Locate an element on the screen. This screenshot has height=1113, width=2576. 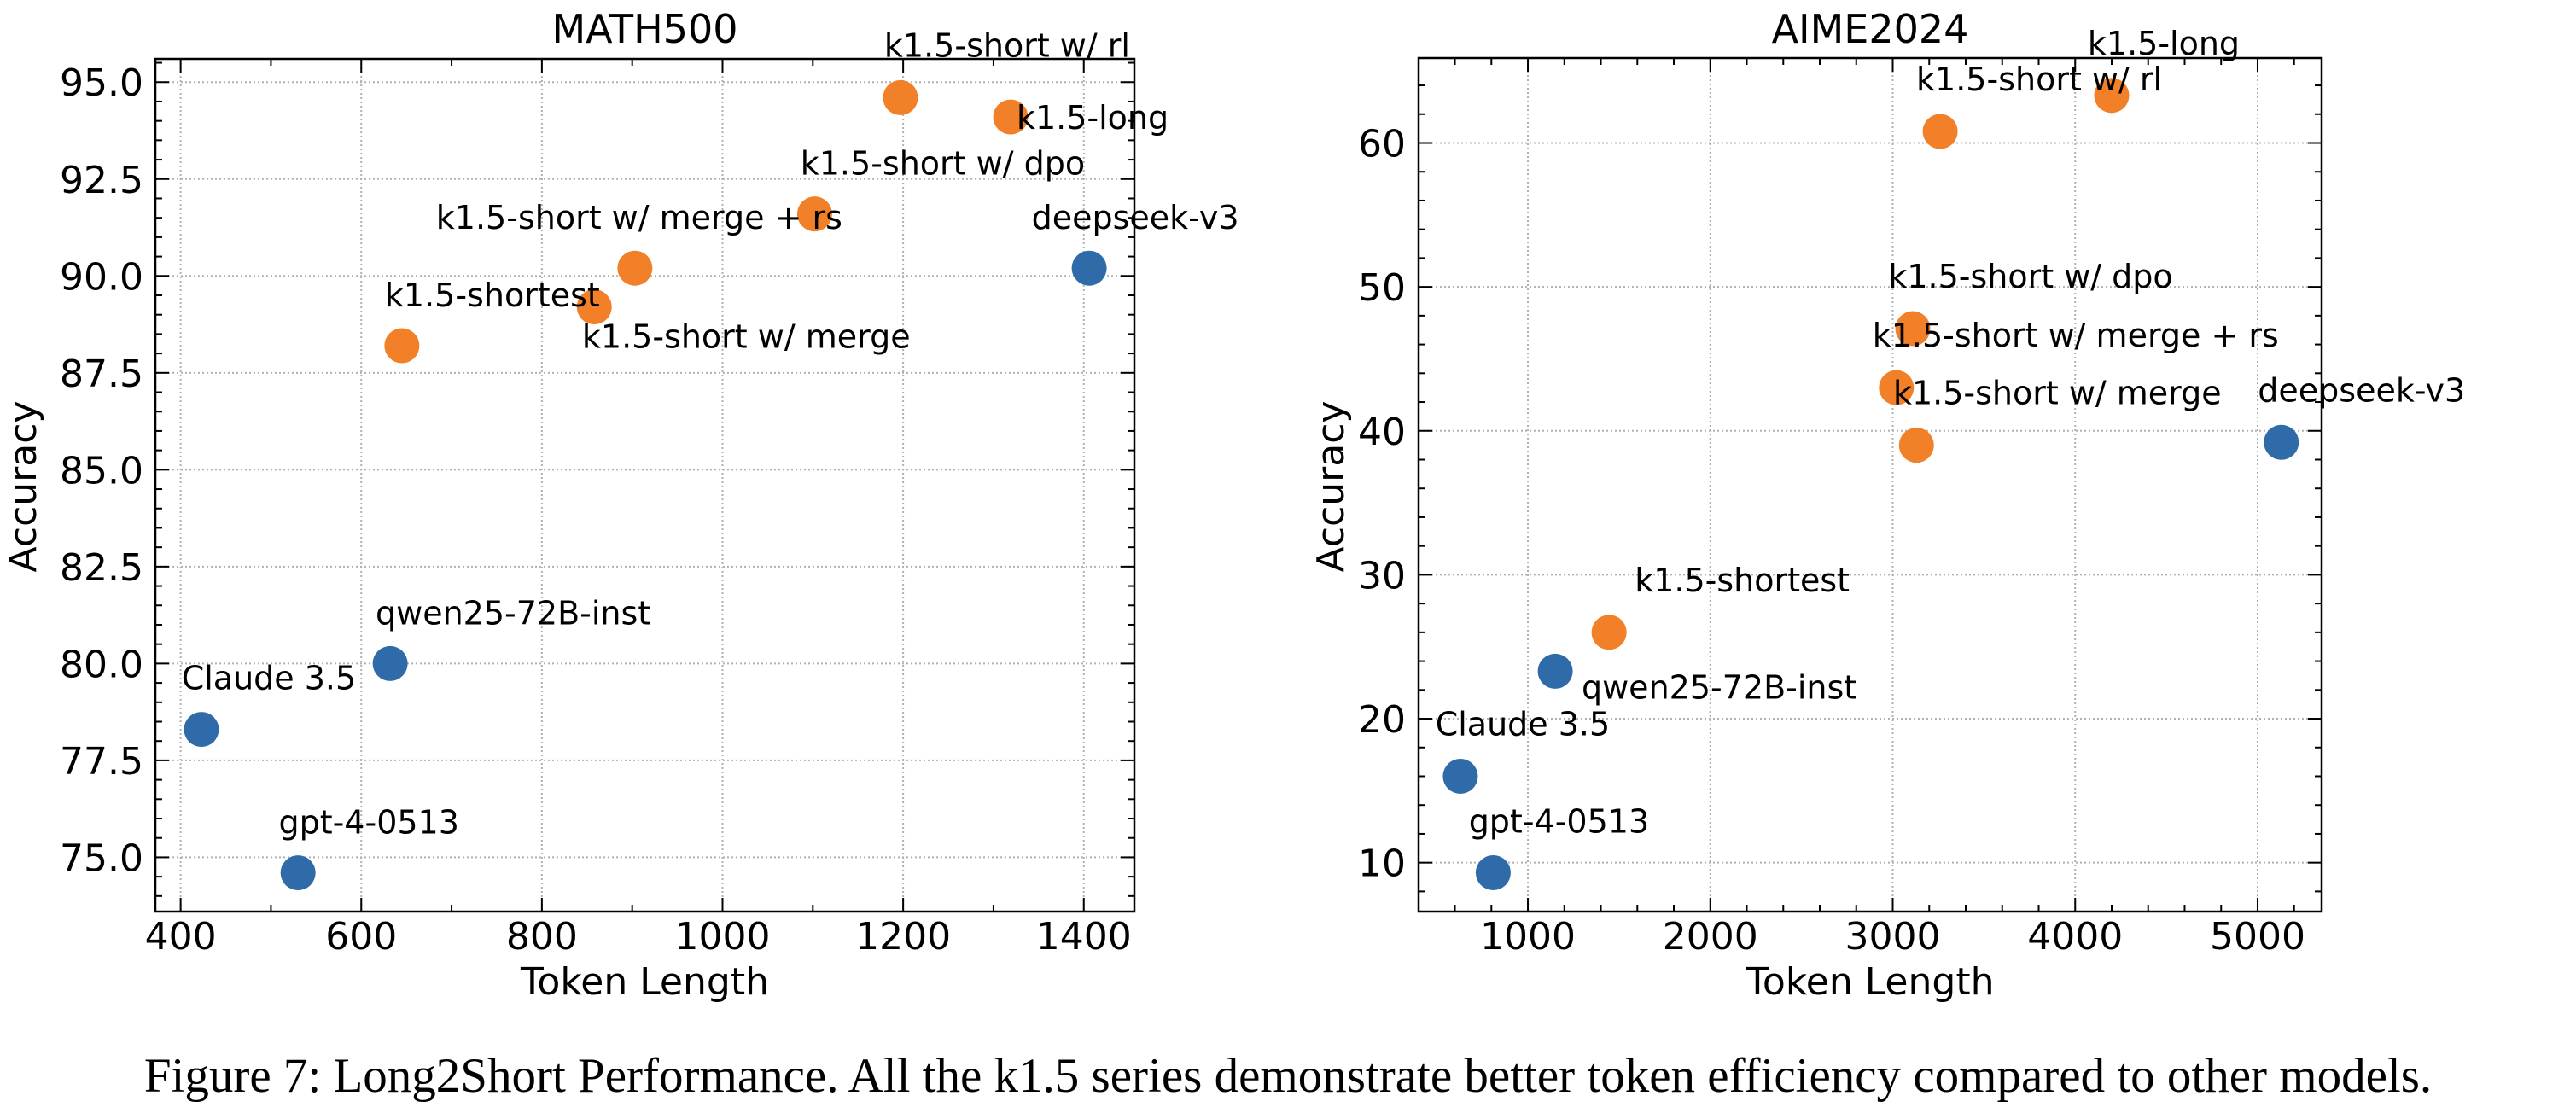
y-tick-label: 77.5 is located at coordinates (101, 762).